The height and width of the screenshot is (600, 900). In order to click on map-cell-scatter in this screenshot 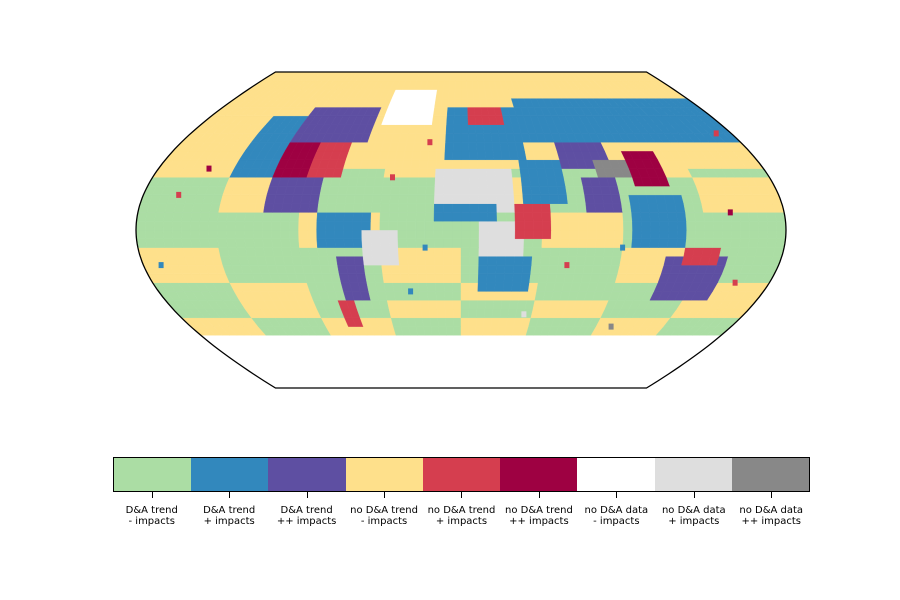, I will do `click(179, 194)`.